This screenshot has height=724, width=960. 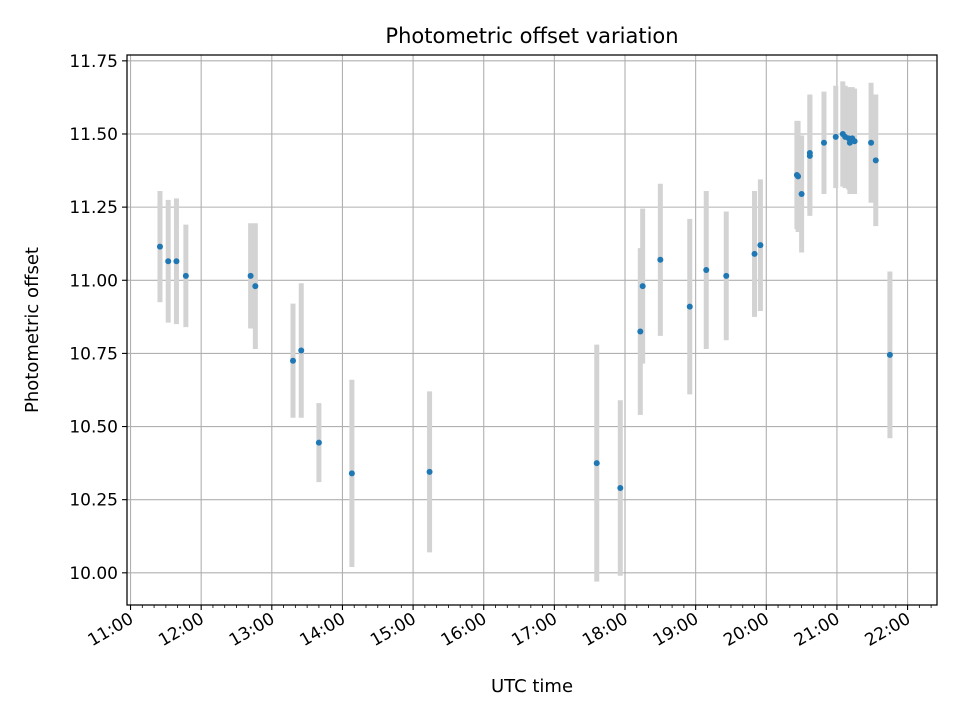 I want to click on y-tick-label: 11.25, so click(x=93, y=208).